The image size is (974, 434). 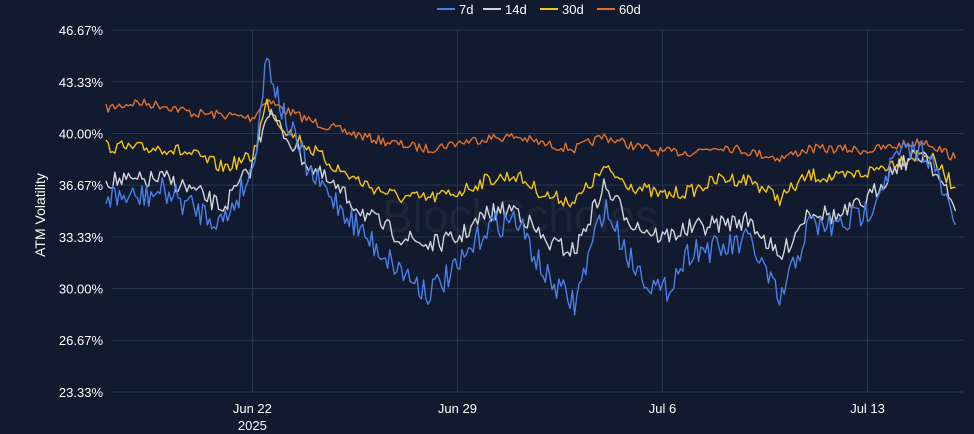 I want to click on y-tick-label: 40.00%, so click(x=81, y=133).